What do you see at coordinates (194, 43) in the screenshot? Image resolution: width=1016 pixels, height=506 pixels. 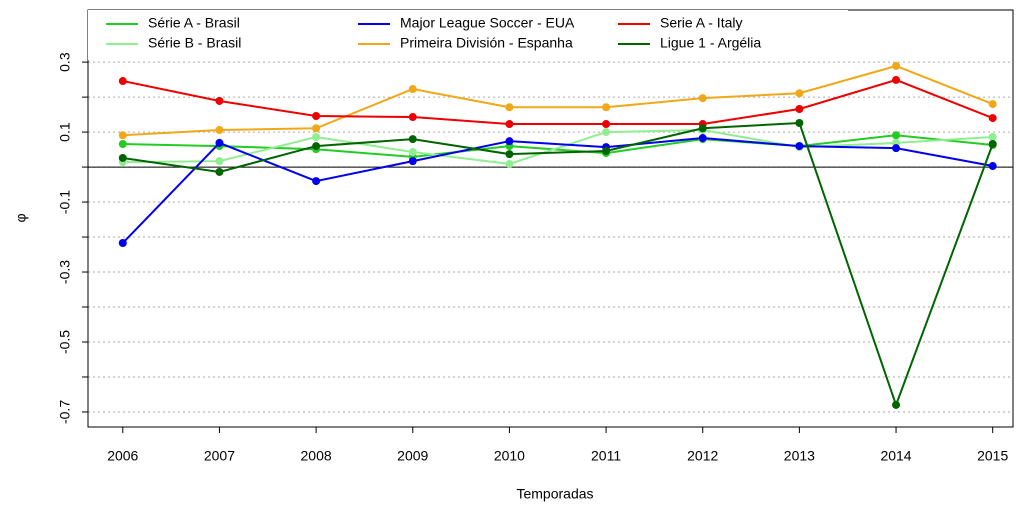 I see `legend-label: Série B - Brasil` at bounding box center [194, 43].